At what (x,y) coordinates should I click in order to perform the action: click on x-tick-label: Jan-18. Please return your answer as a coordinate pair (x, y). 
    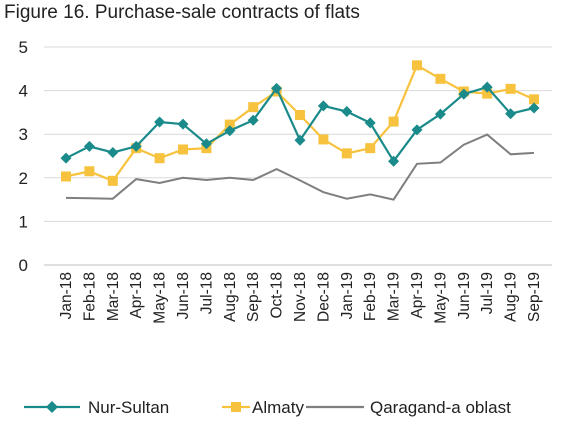
    Looking at the image, I should click on (66, 295).